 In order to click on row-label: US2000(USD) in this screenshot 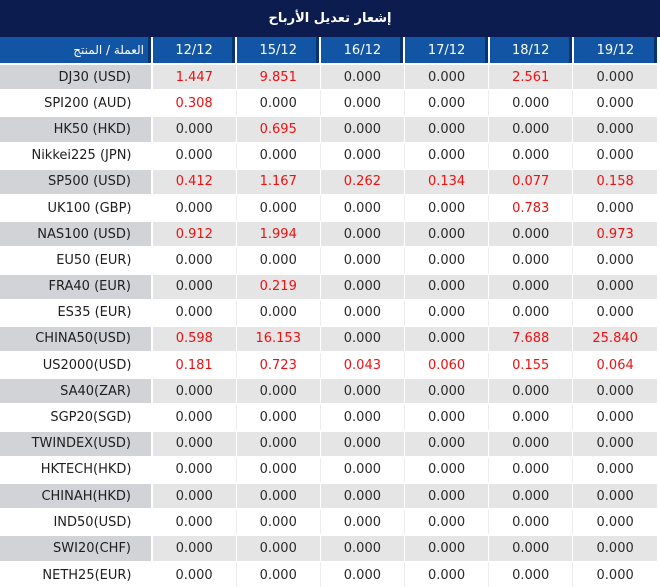, I will do `click(76, 365)`.